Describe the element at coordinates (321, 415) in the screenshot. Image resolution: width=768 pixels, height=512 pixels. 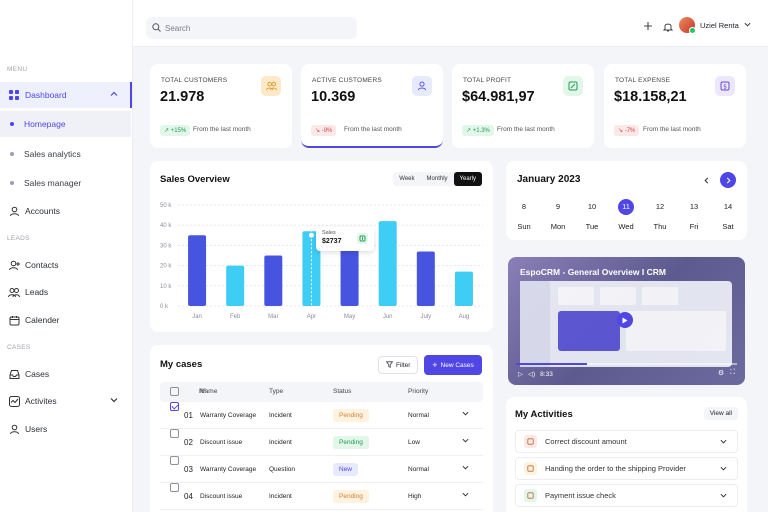
I see `table-row: 01 Warranty Coverage Incident Pending Normal` at that location.